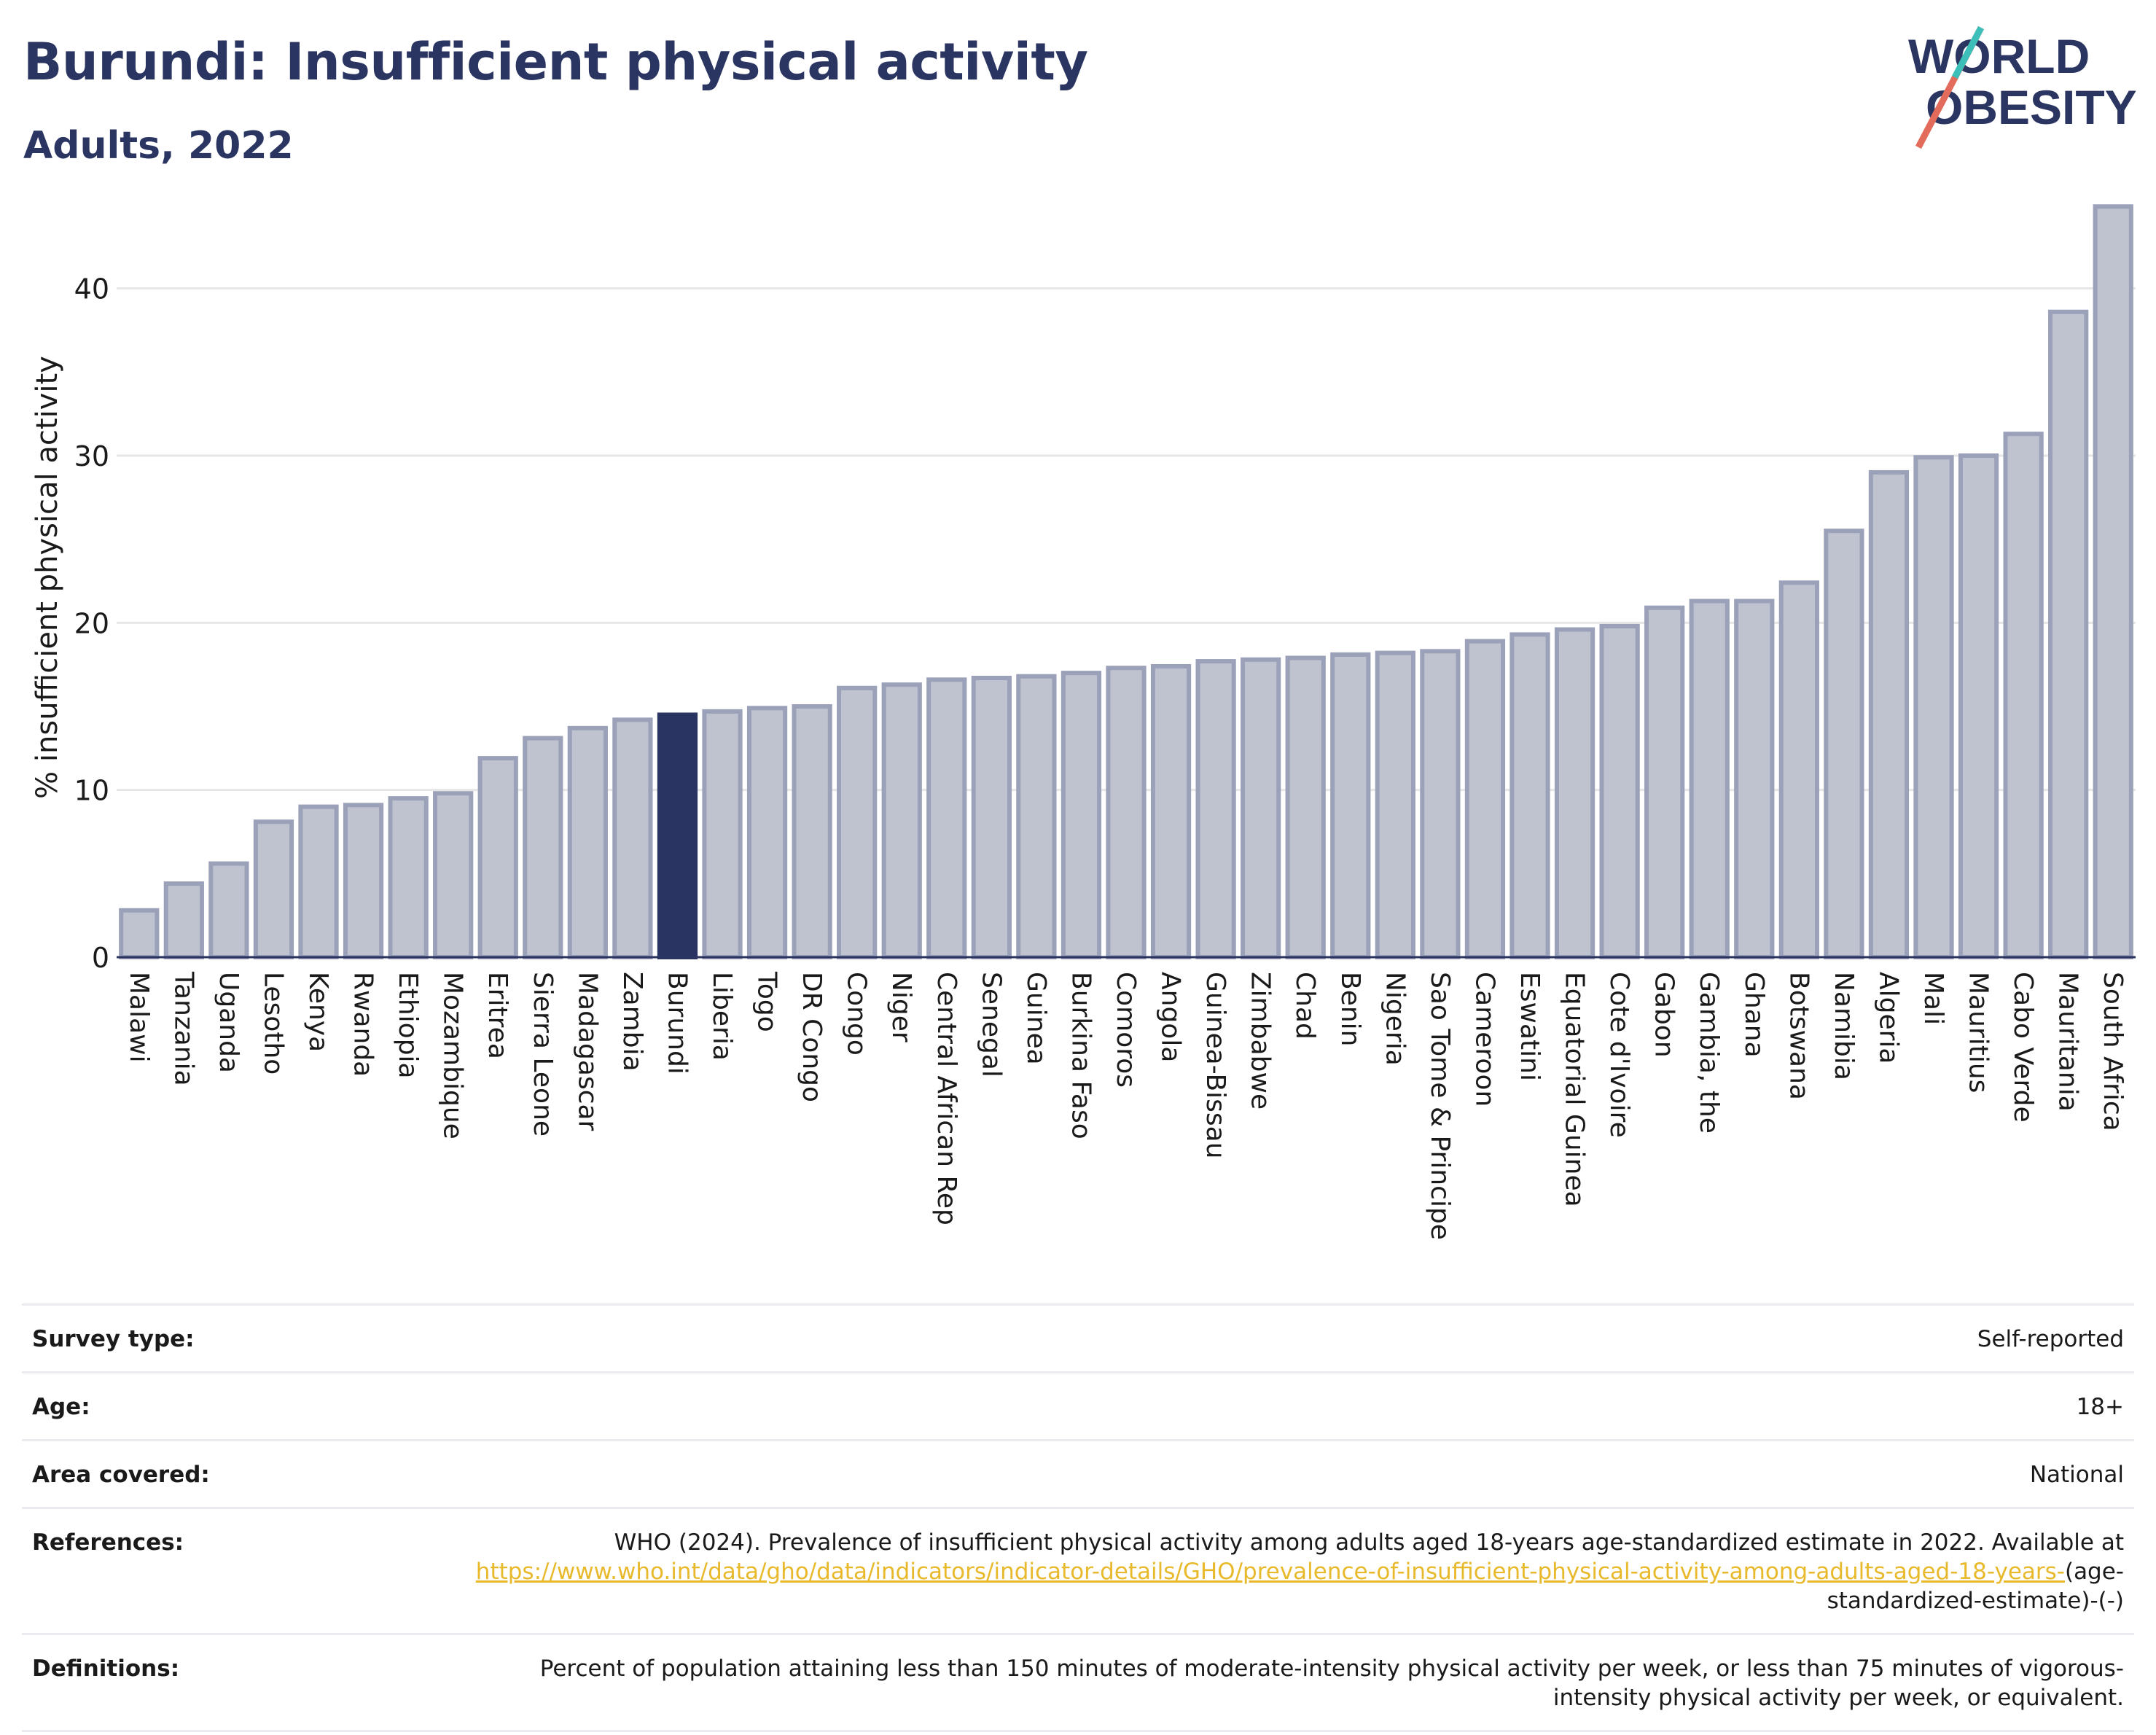  I want to click on x-tick-label: Zambia, so click(632, 1022).